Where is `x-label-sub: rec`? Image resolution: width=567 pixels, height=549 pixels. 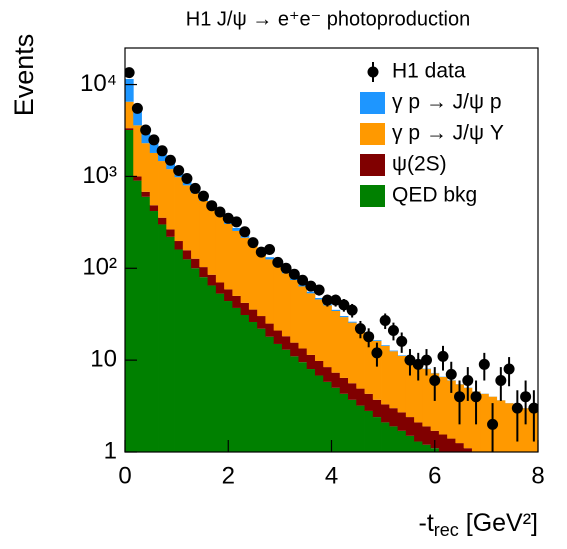
x-label-sub: rec is located at coordinates (446, 530).